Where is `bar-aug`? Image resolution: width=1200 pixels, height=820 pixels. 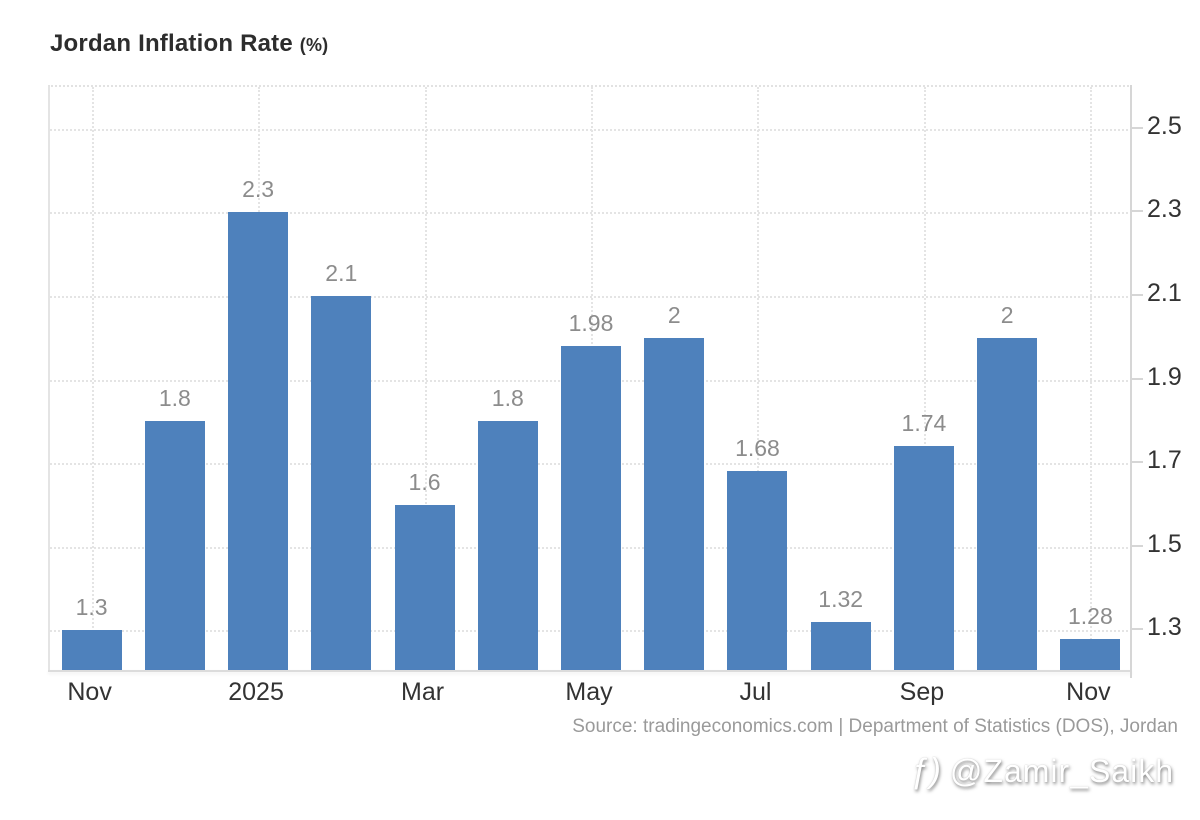
bar-aug is located at coordinates (840, 646).